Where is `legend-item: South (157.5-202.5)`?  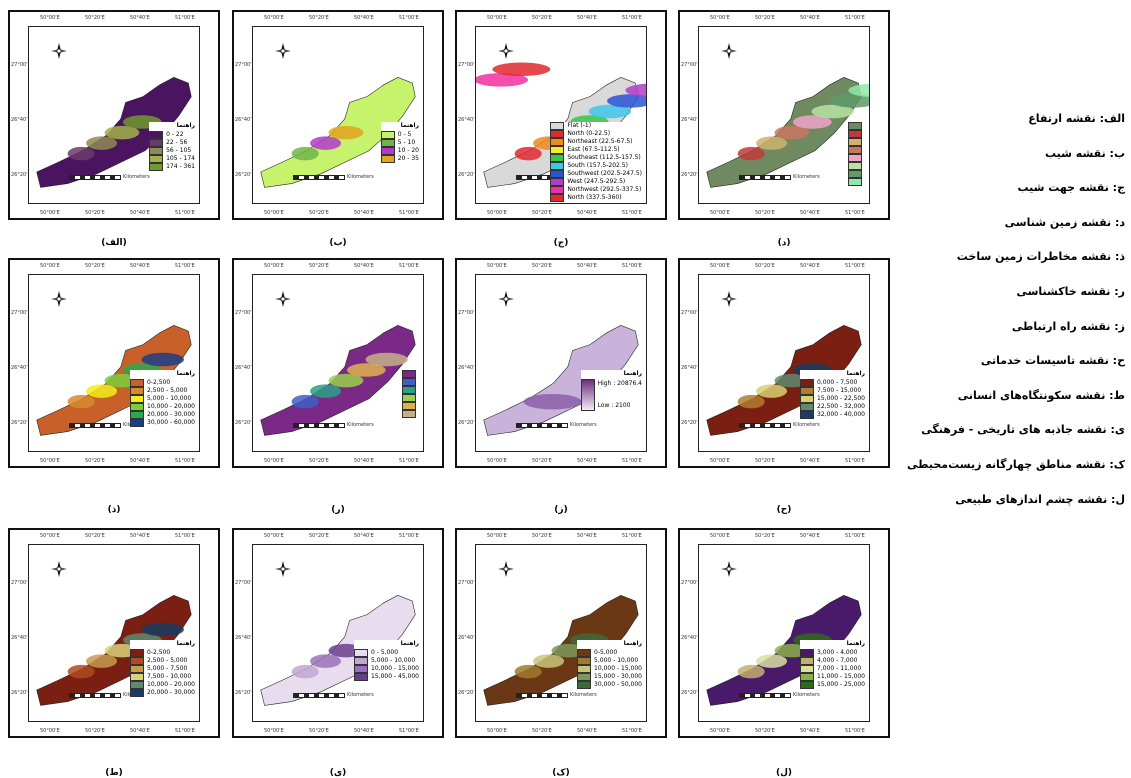 legend-item: South (157.5-202.5) is located at coordinates (596, 165).